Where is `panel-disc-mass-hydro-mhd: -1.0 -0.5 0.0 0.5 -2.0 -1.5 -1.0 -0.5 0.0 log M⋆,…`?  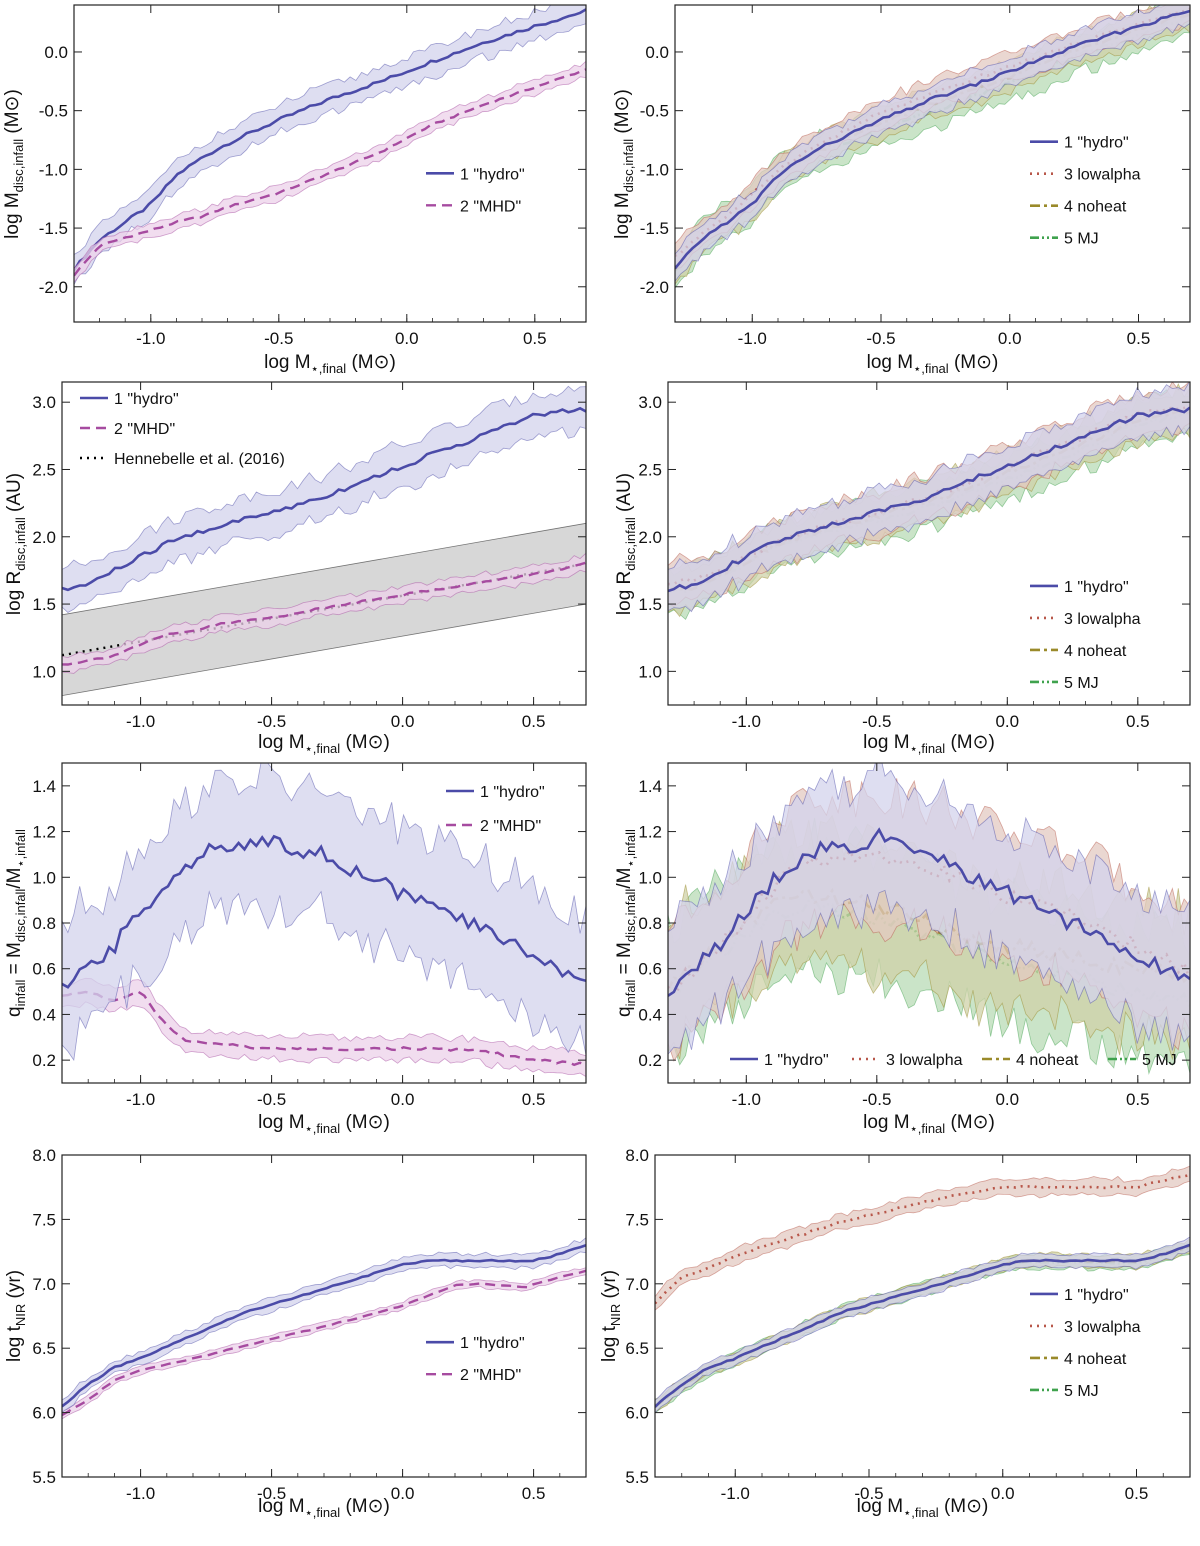 panel-disc-mass-hydro-mhd: -1.0 -0.5 0.0 0.5 -2.0 -1.5 -1.0 -0.5 0.0 log M⋆,… is located at coordinates (294, 190).